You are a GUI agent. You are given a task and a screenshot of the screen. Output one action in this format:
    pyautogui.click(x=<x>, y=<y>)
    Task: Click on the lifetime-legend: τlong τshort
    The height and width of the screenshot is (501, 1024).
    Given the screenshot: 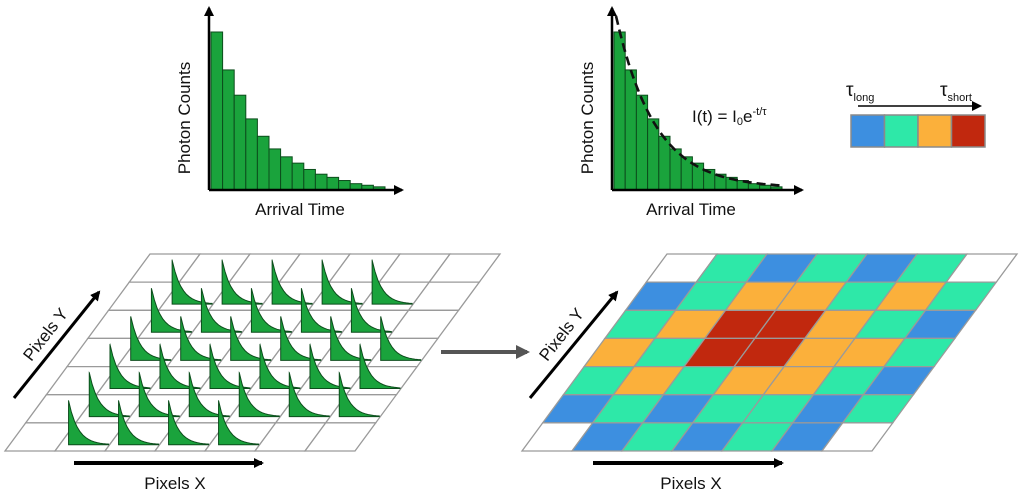 What is the action you would take?
    pyautogui.click(x=916, y=114)
    